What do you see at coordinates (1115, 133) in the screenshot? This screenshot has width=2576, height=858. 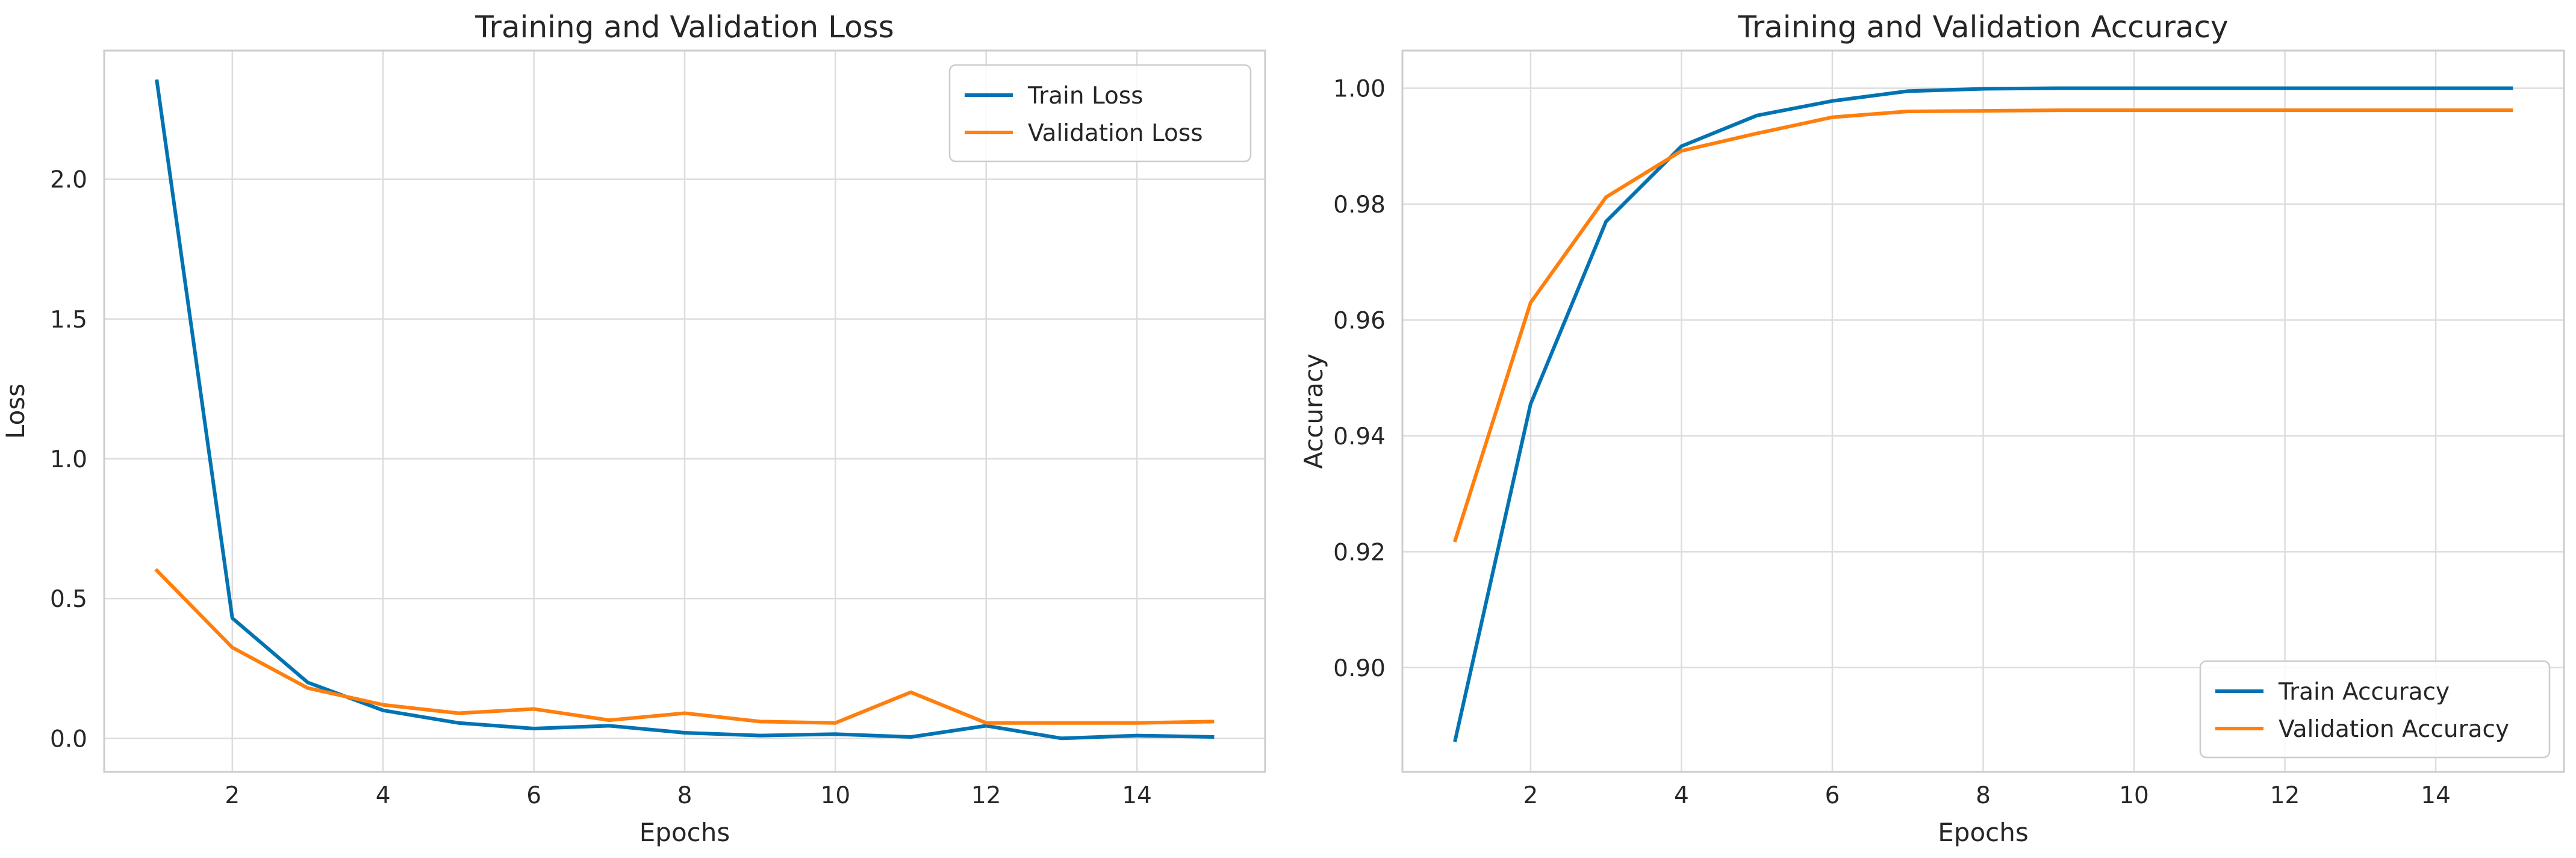 I see `legend-label: Validation Loss` at bounding box center [1115, 133].